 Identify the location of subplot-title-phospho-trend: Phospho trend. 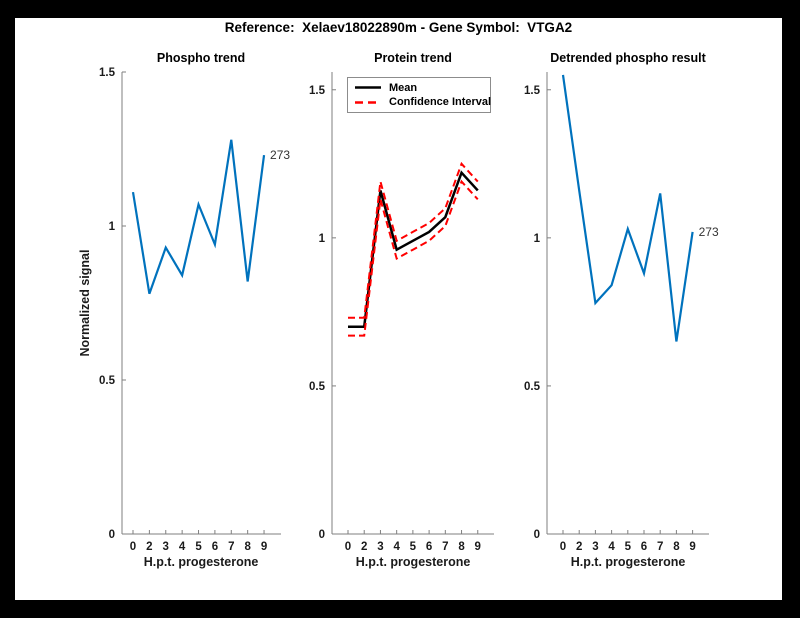
(201, 58).